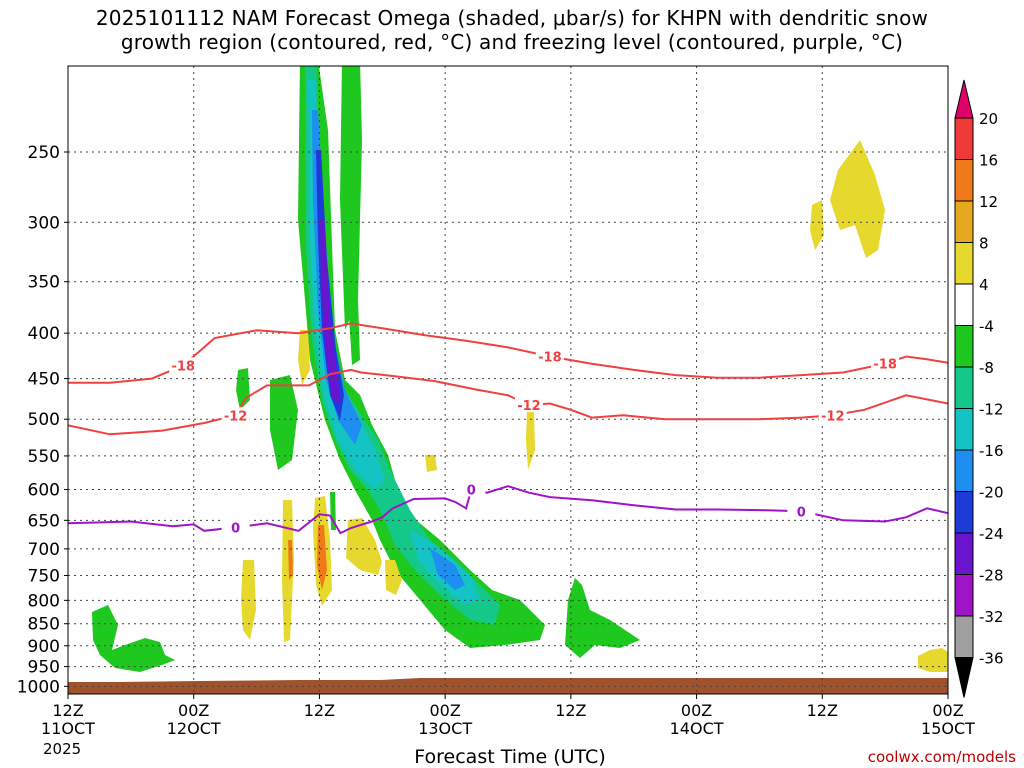 This screenshot has width=1024, height=768. Describe the element at coordinates (988, 161) in the screenshot. I see `colorbar-label: 16` at that location.